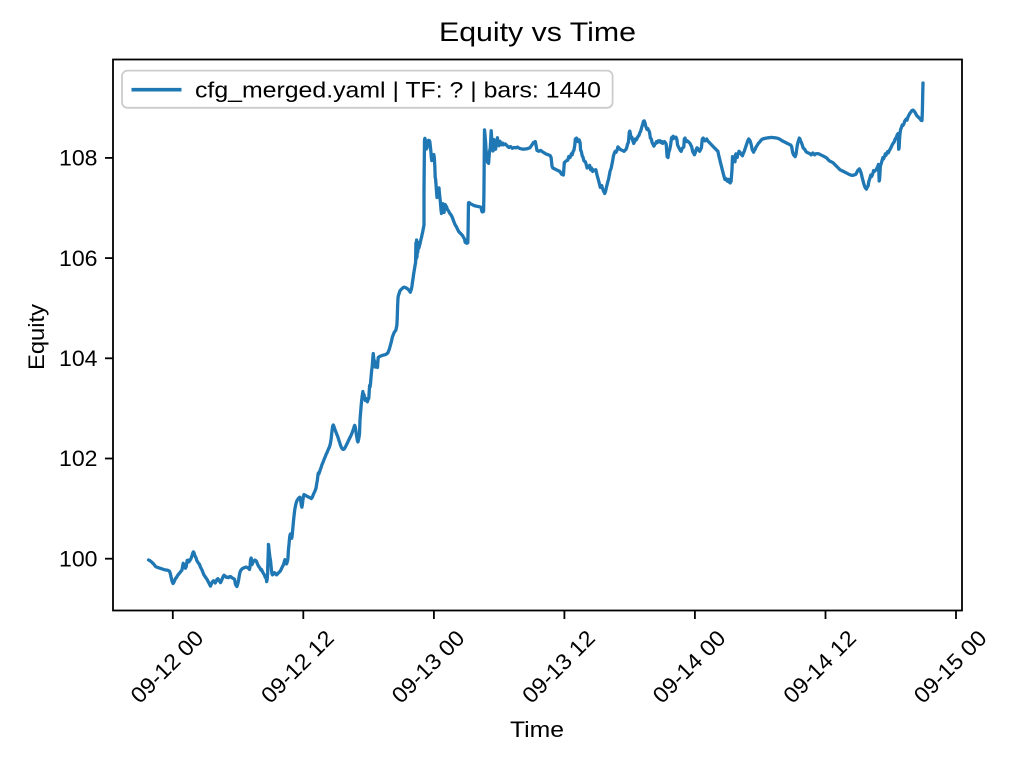 The image size is (1024, 773). I want to click on svg-text: 106, so click(78, 258).